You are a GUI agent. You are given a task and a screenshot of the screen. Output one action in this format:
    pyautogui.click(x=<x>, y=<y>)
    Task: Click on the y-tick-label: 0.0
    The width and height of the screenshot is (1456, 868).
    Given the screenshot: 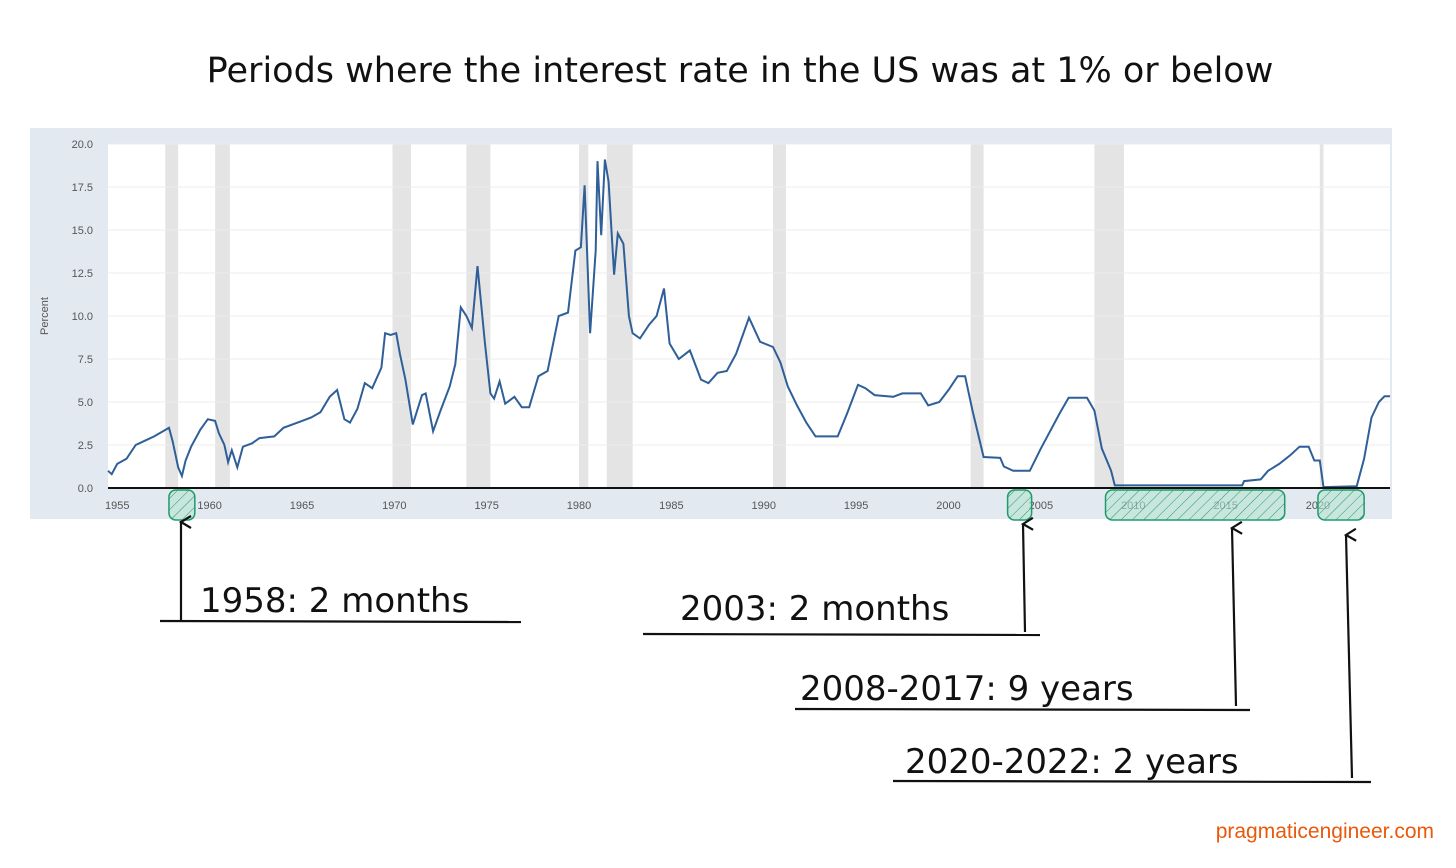 What is the action you would take?
    pyautogui.click(x=85, y=489)
    